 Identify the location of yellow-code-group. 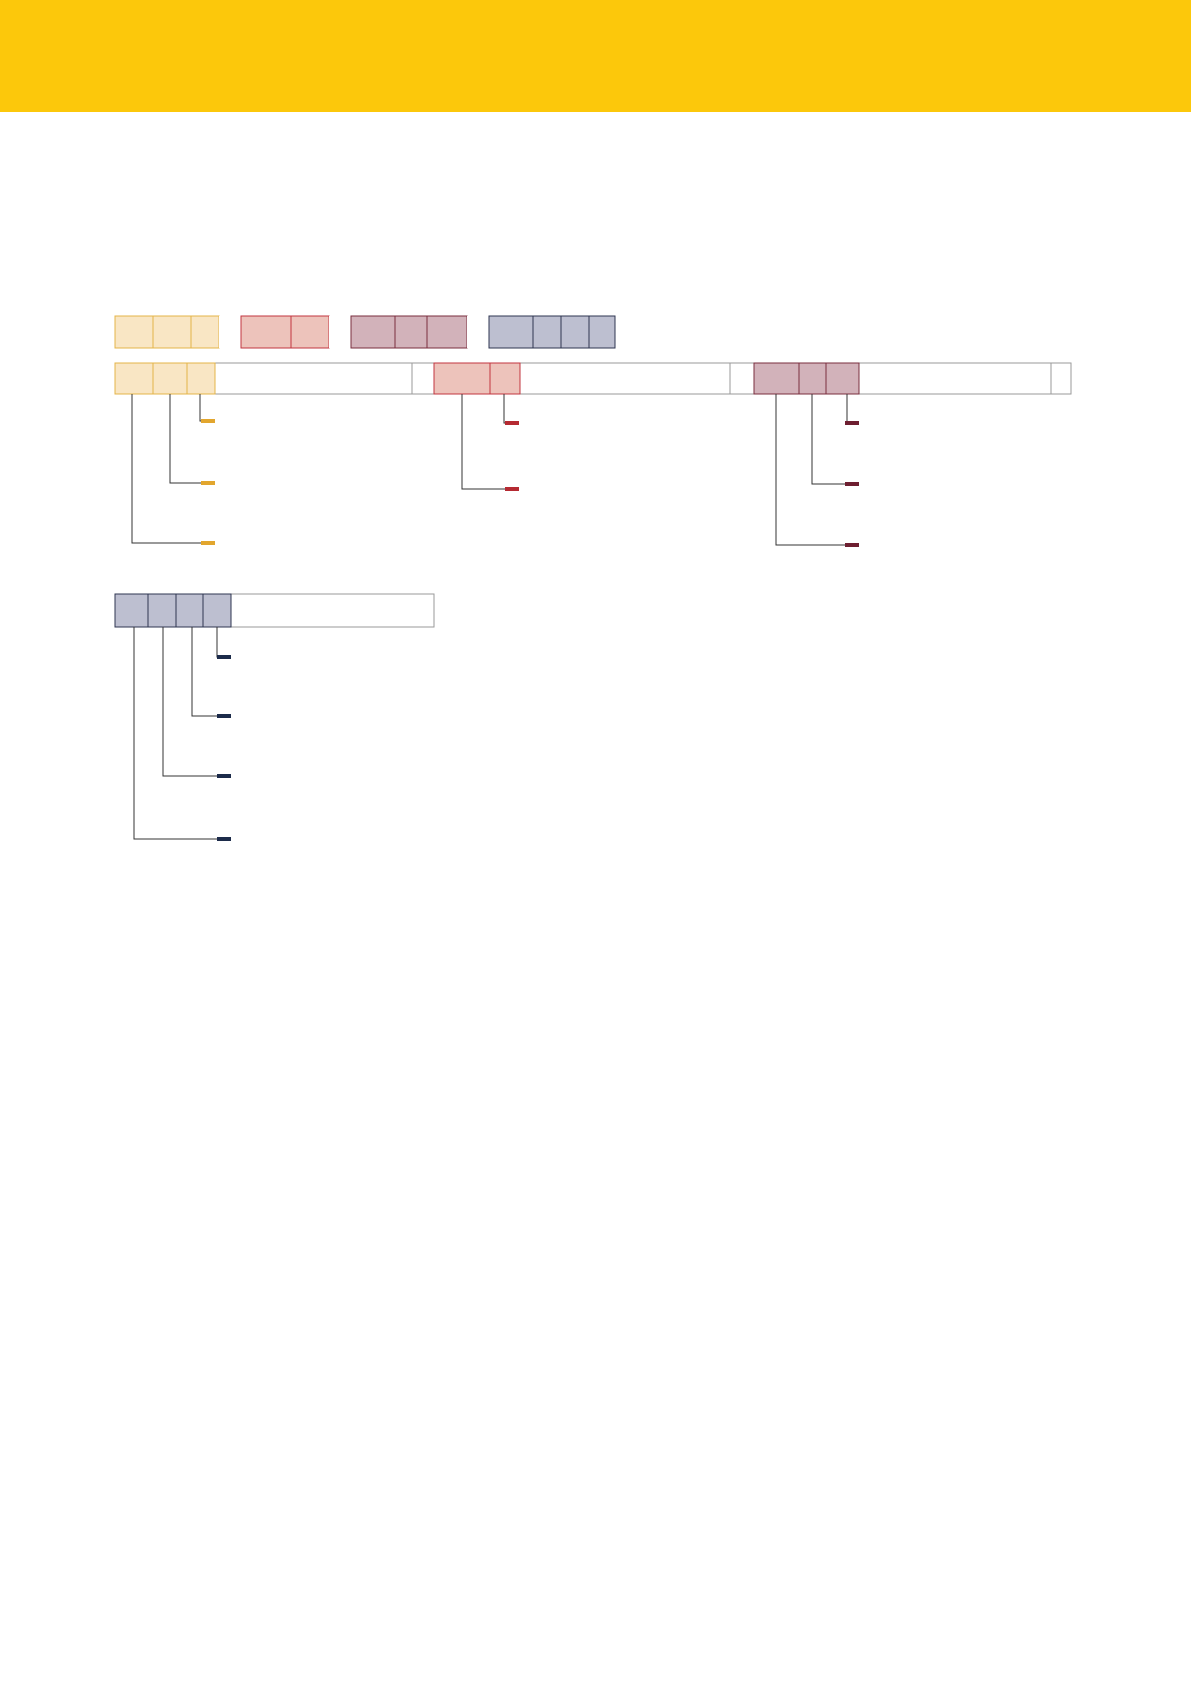
(165, 378).